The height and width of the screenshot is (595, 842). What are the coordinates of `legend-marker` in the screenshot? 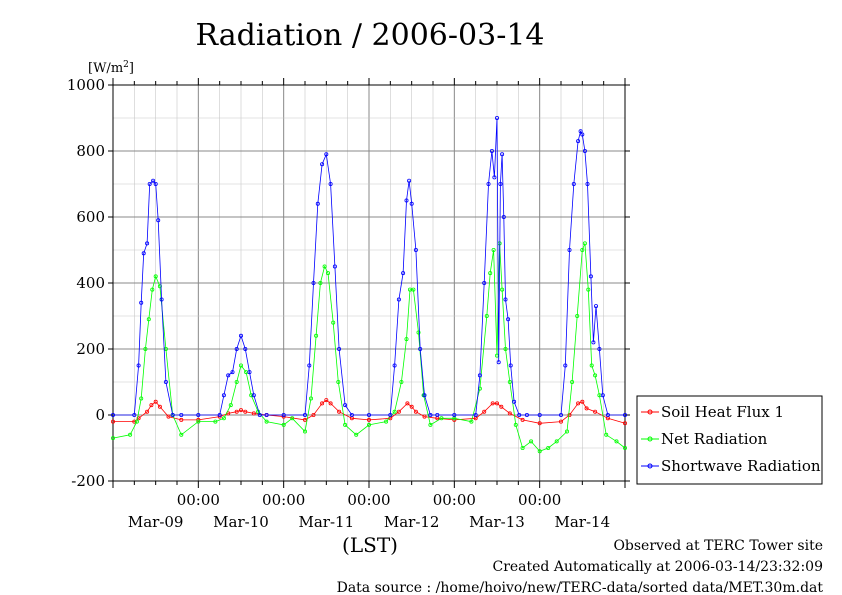 It's located at (650, 412).